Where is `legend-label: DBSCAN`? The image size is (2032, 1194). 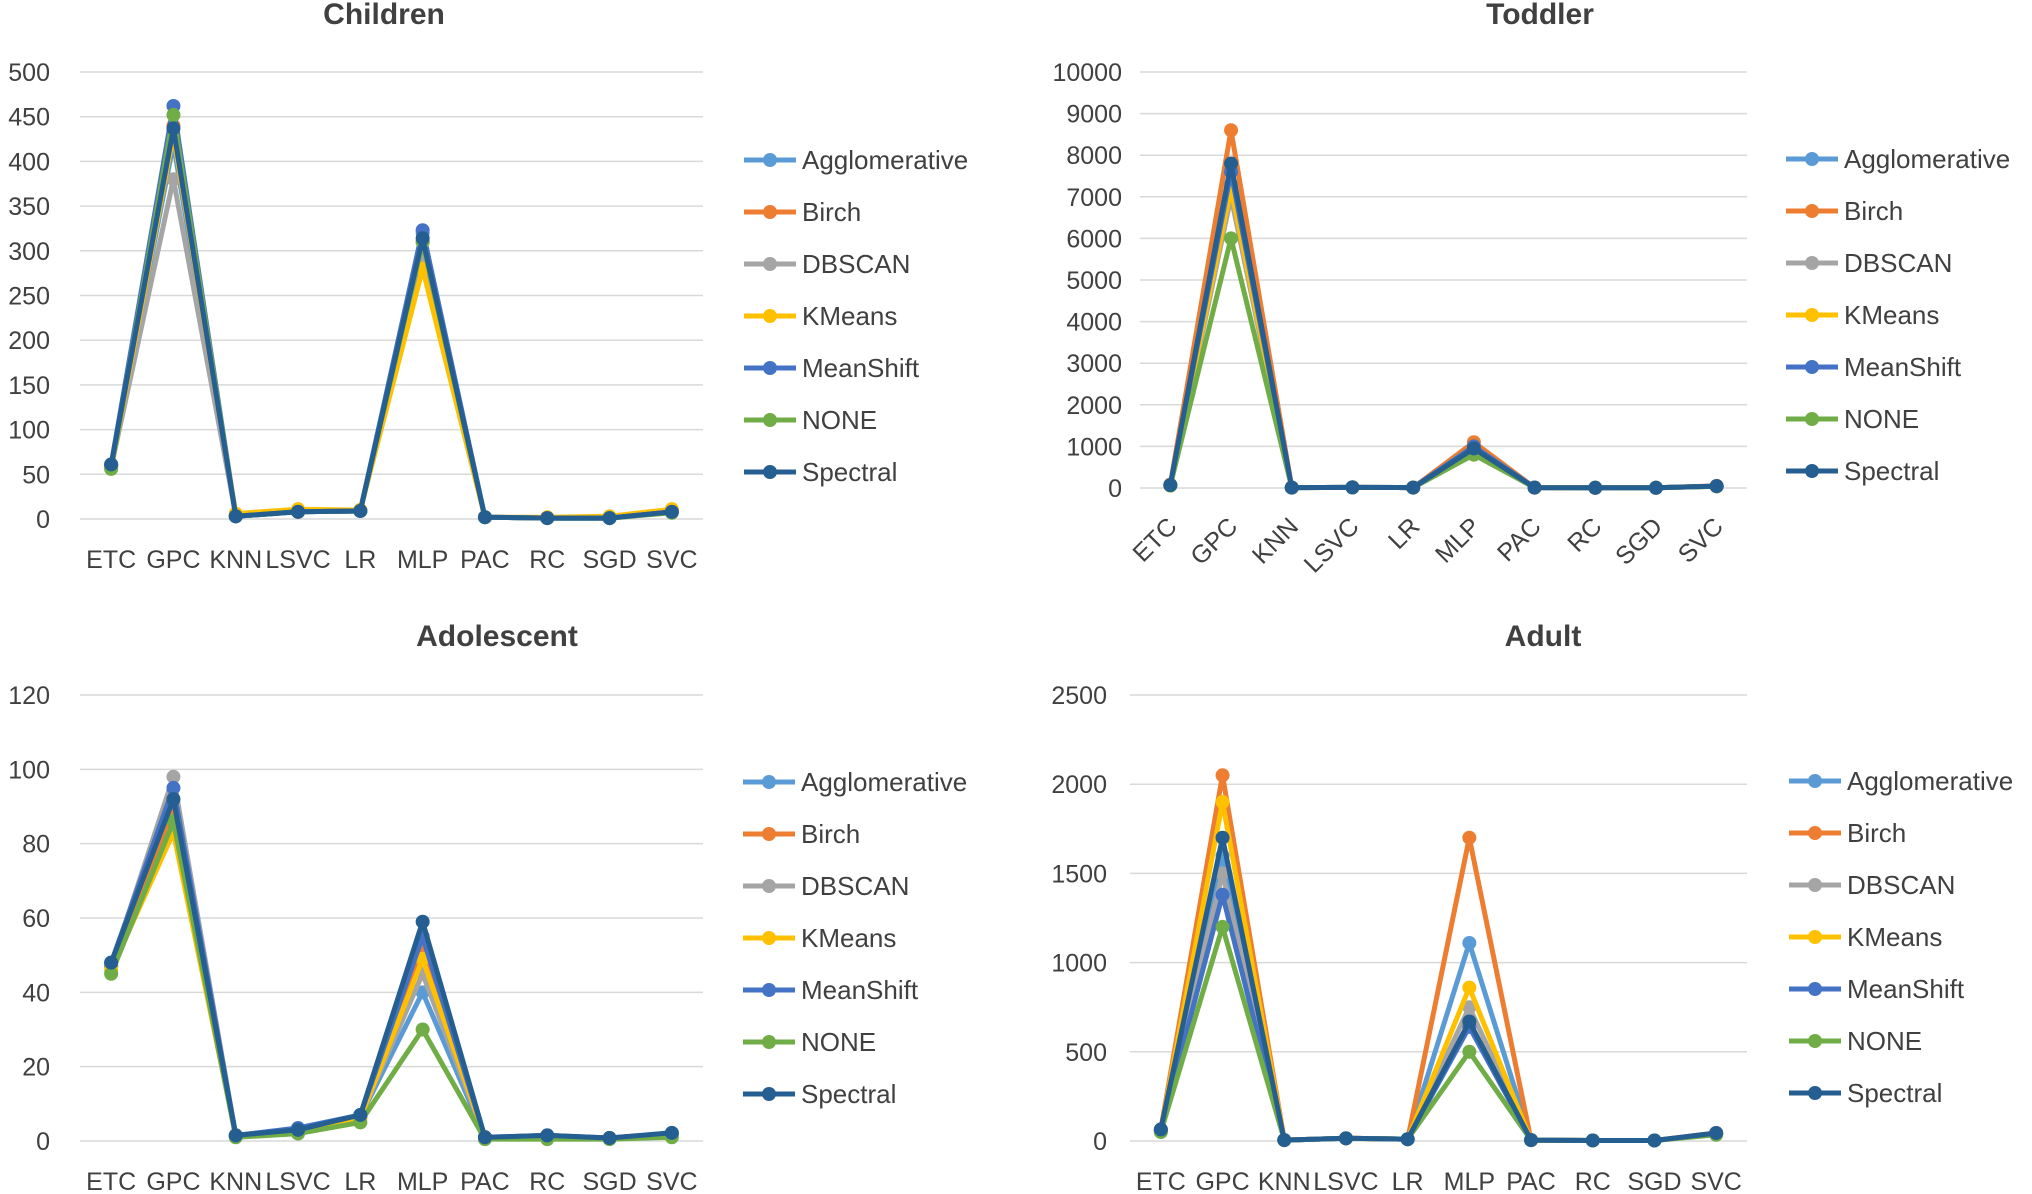
legend-label: DBSCAN is located at coordinates (1898, 263).